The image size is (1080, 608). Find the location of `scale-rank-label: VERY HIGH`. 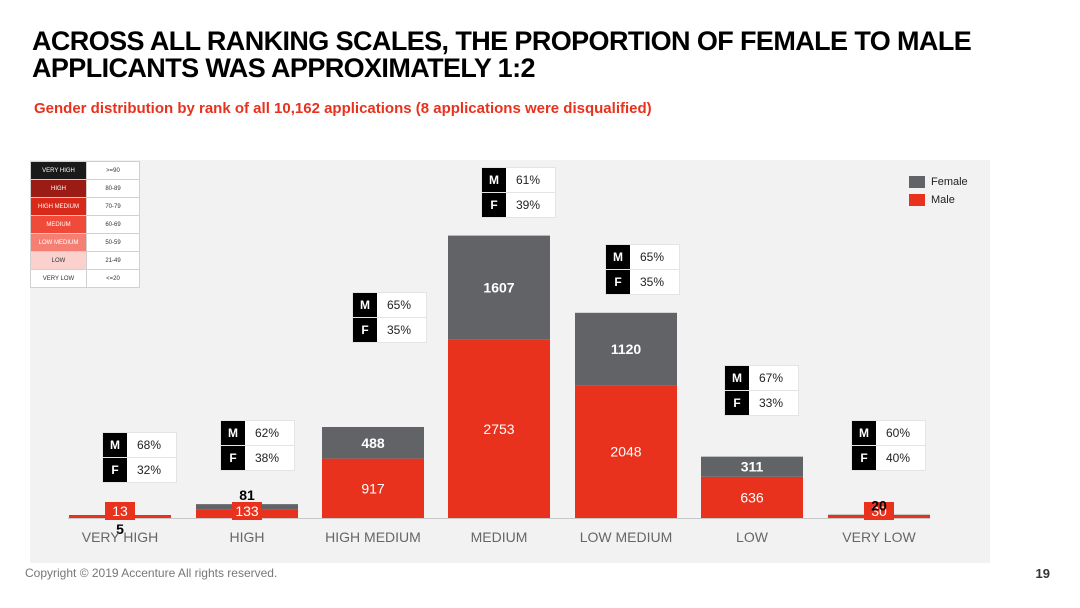

scale-rank-label: VERY HIGH is located at coordinates (58, 170).